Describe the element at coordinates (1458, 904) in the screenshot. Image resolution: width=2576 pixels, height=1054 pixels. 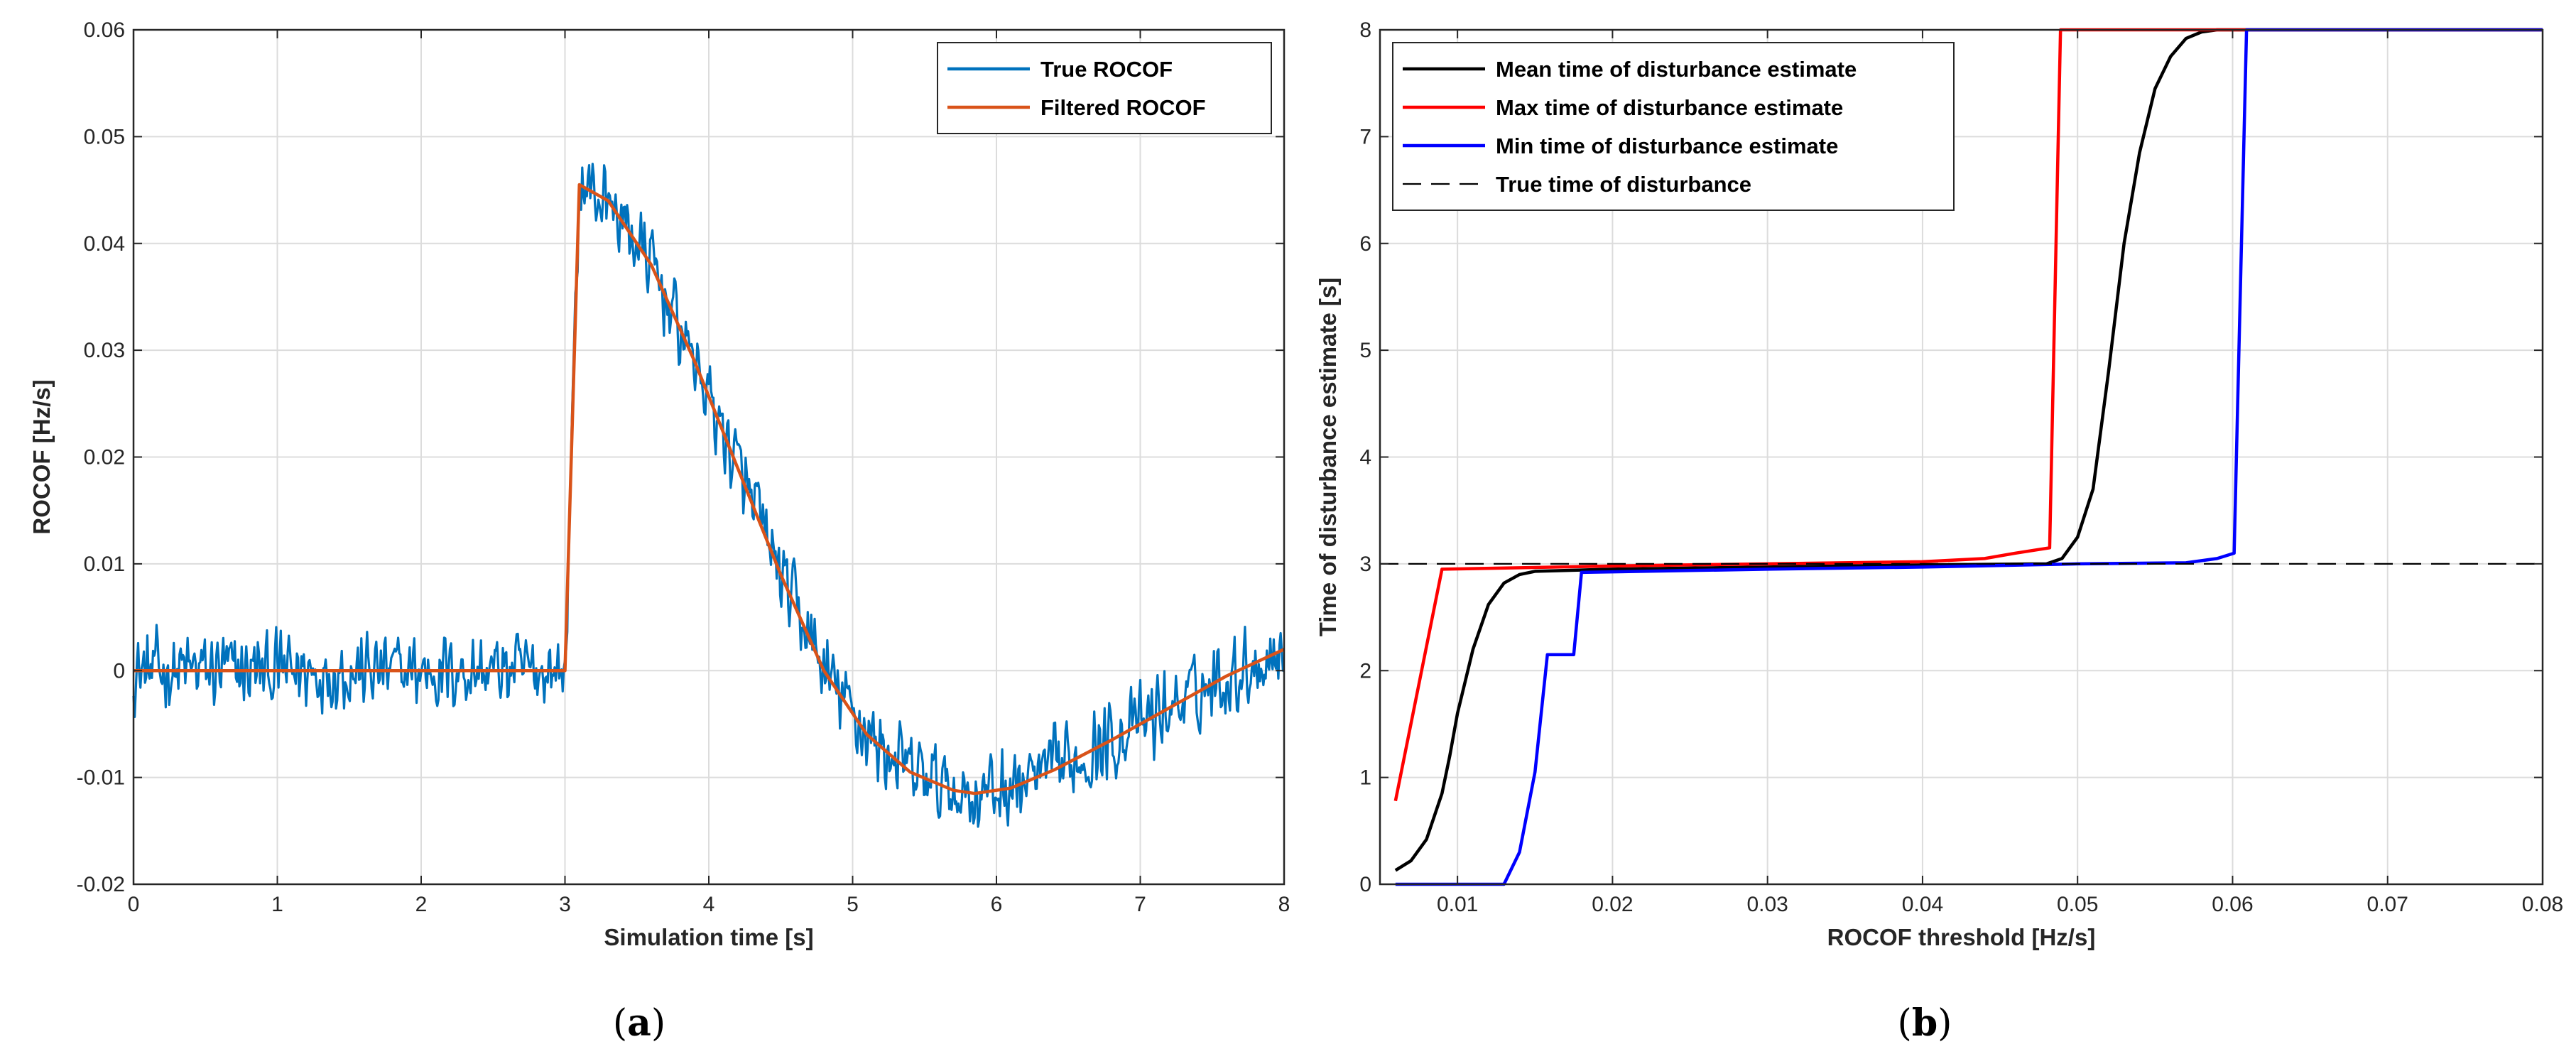
I see `x-tick-label: 0.01` at that location.